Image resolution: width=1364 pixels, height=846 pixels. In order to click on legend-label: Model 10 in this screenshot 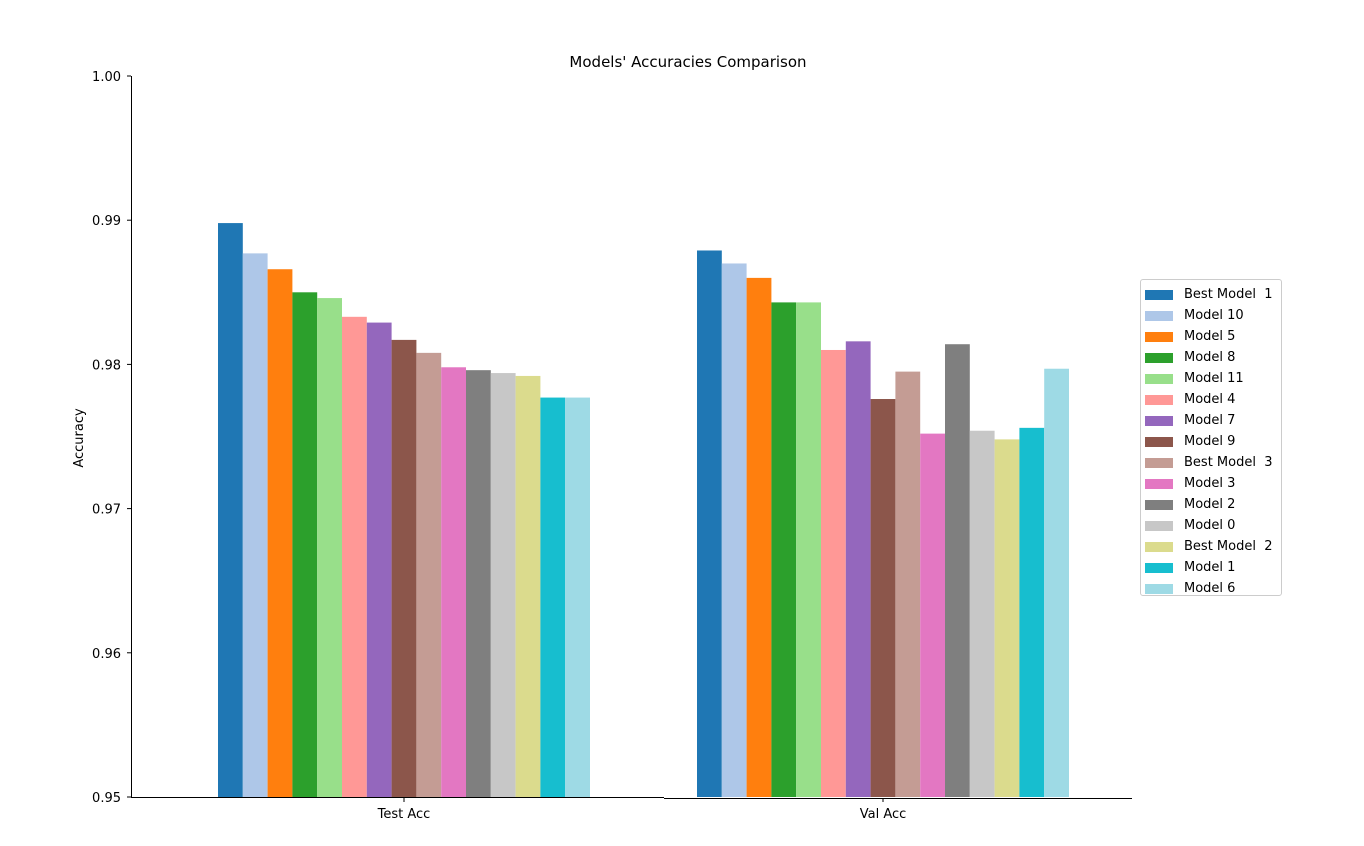, I will do `click(1214, 315)`.